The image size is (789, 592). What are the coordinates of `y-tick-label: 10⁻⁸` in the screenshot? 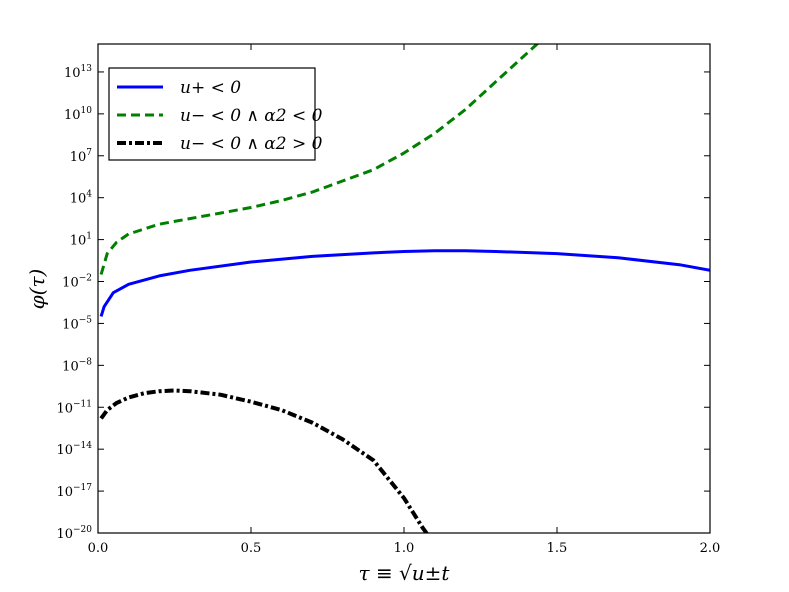 It's located at (77, 365).